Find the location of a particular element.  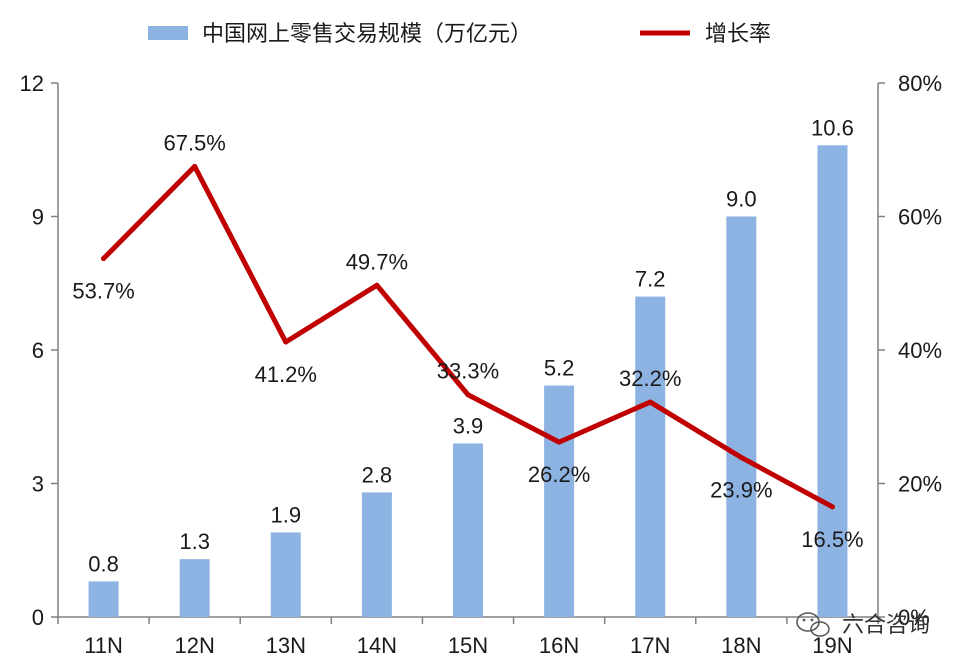

line-data-label: 49.7% is located at coordinates (377, 261).